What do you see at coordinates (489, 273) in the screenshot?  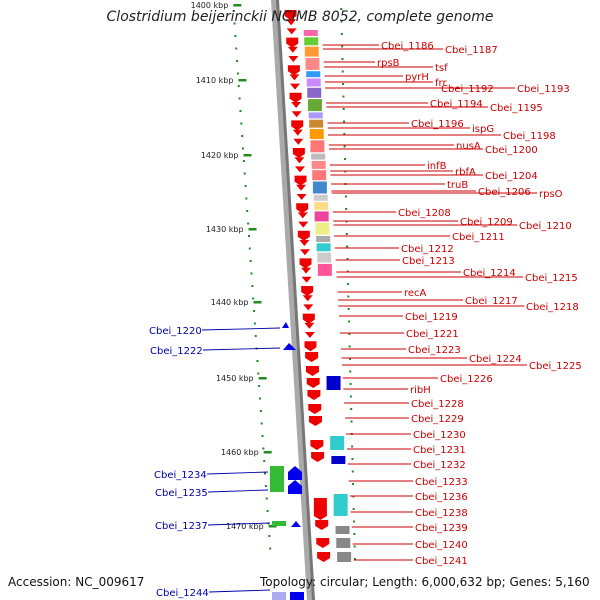 I see `gene-label: Cbei_1214` at bounding box center [489, 273].